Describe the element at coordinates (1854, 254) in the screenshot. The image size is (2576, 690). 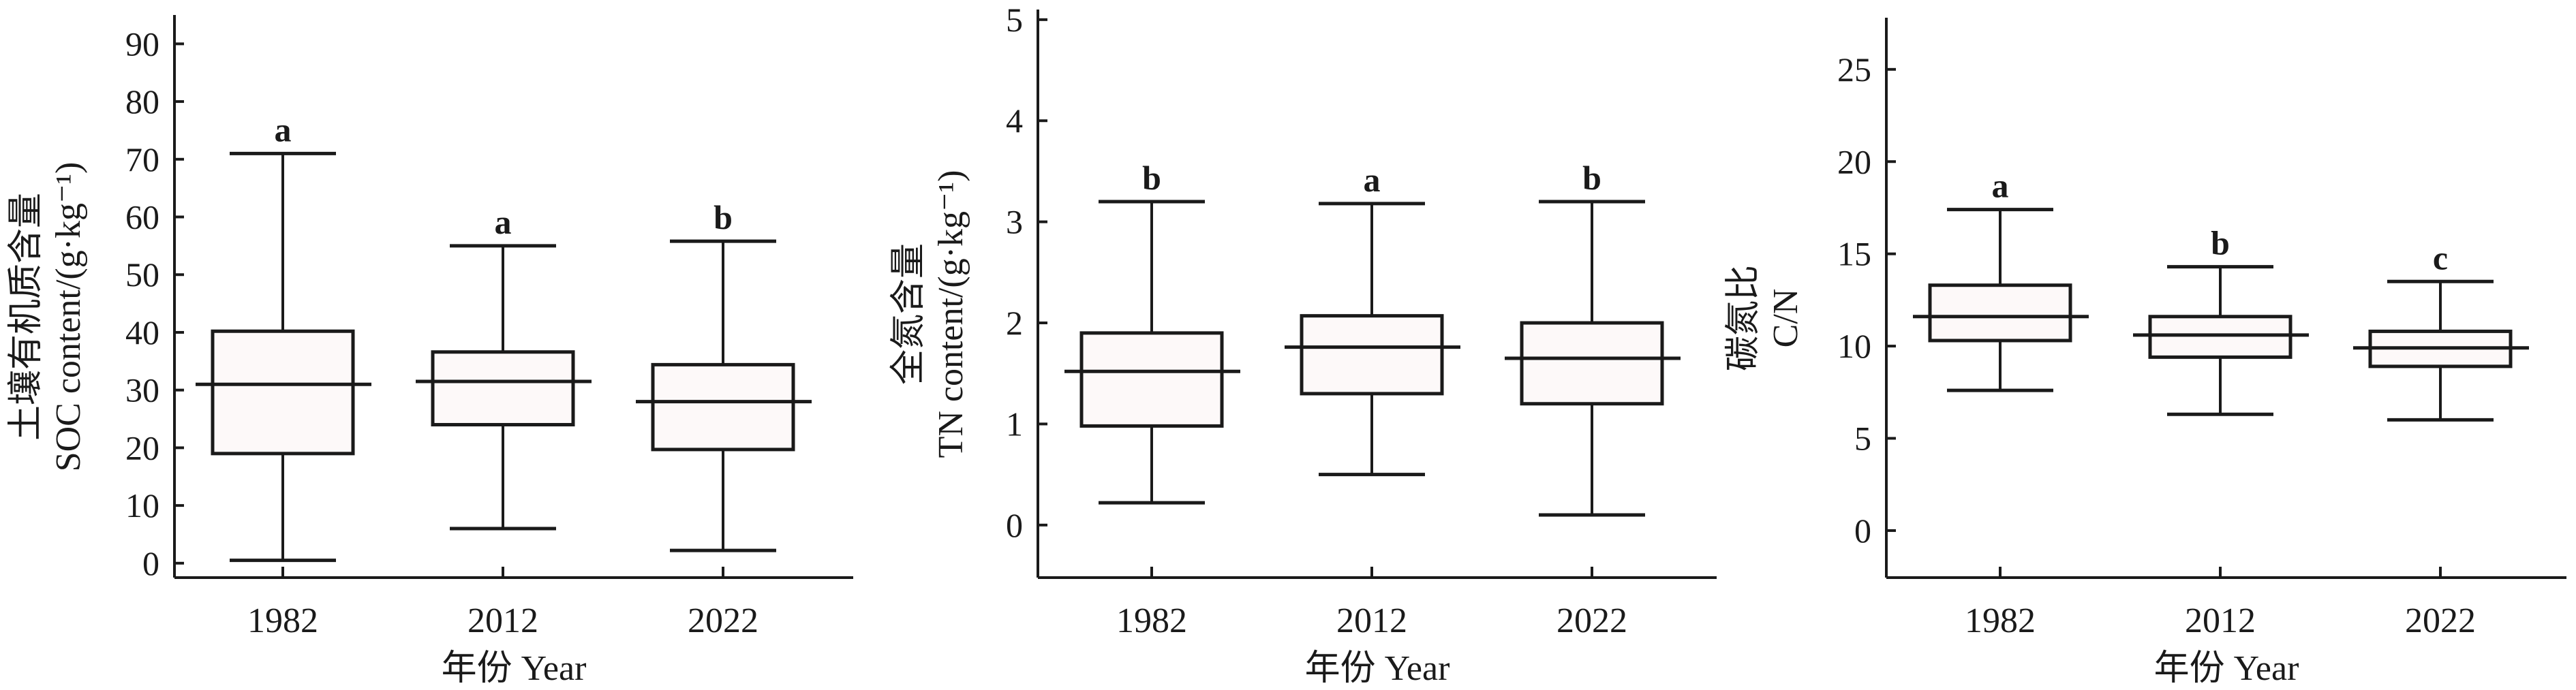
I see `y-tick-label: 15` at that location.